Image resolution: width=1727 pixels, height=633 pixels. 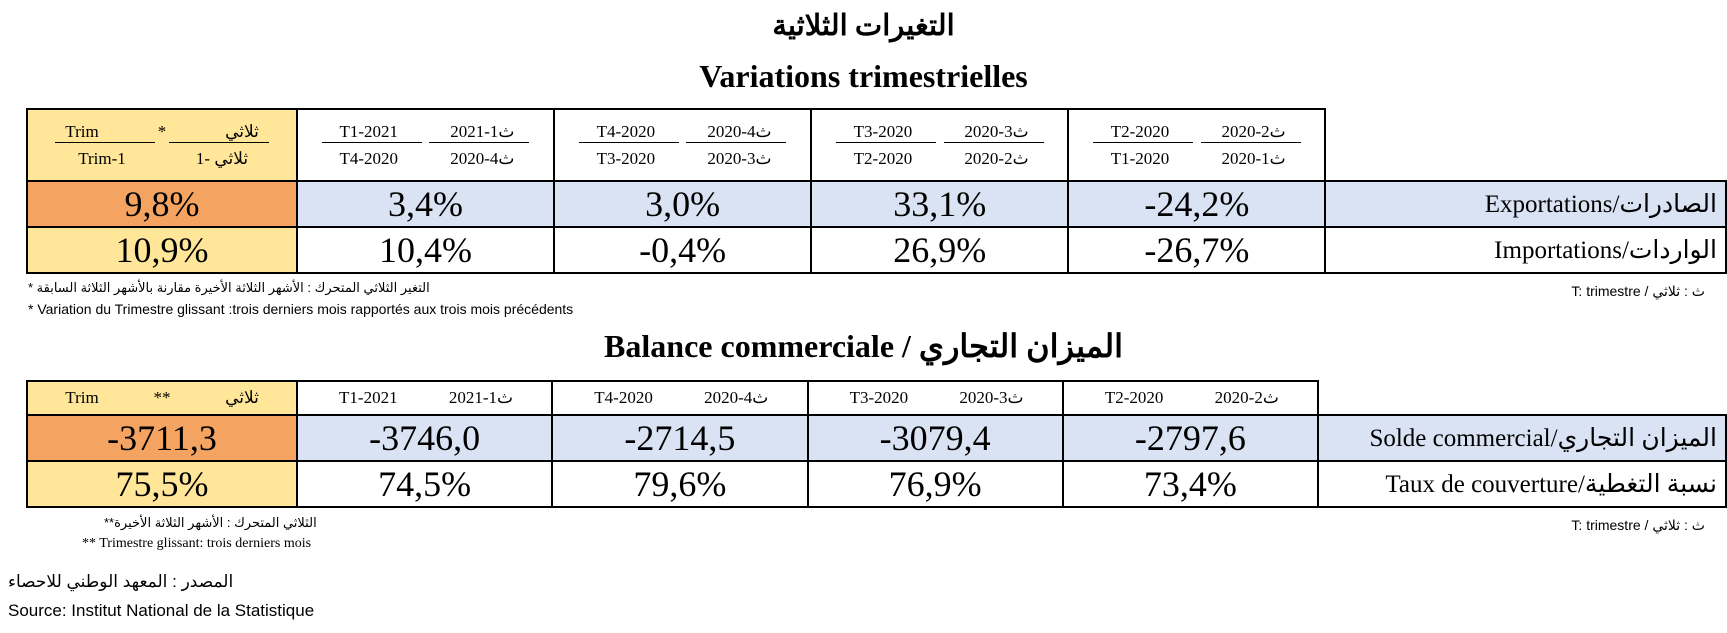 I want to click on rolling-value: 75,5%, so click(x=162, y=484).